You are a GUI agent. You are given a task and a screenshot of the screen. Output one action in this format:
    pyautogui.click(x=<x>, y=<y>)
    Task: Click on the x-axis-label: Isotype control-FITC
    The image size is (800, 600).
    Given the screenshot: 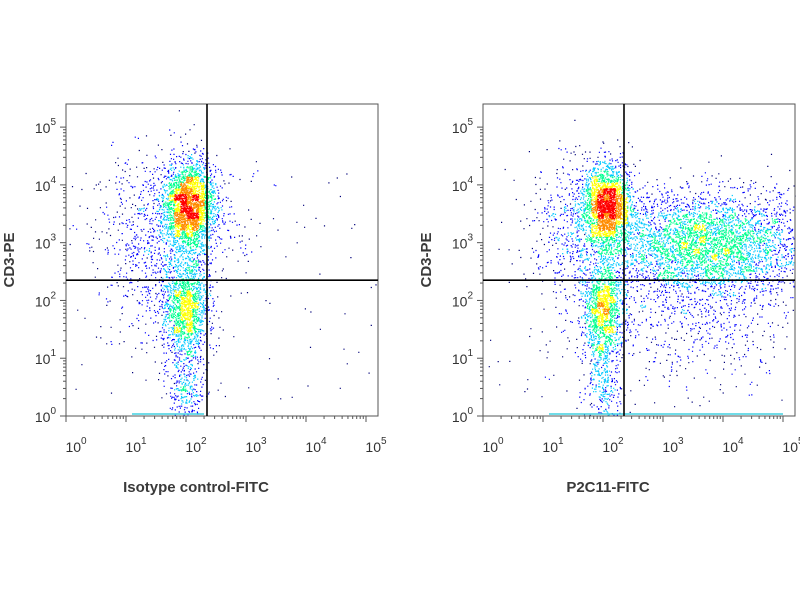 What is the action you would take?
    pyautogui.click(x=196, y=487)
    